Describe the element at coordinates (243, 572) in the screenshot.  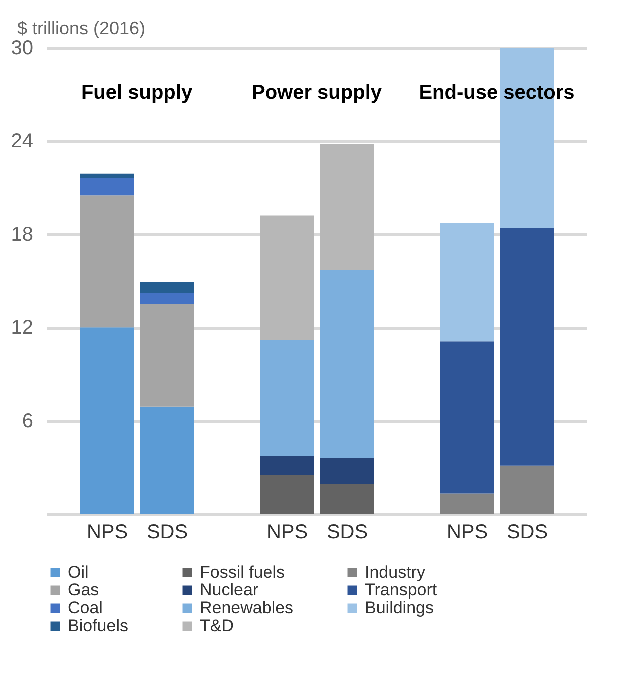
I see `legend-label: Fossil fuels` at that location.